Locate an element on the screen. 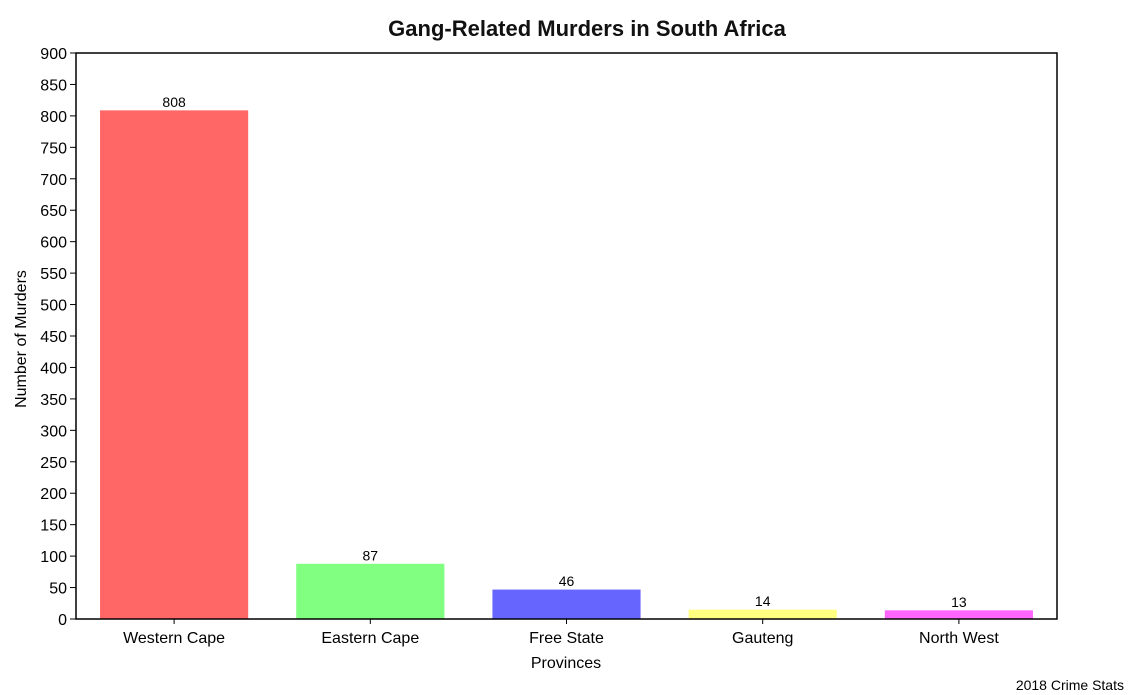 The image size is (1139, 695). y-tick-label: 500 is located at coordinates (53, 306).